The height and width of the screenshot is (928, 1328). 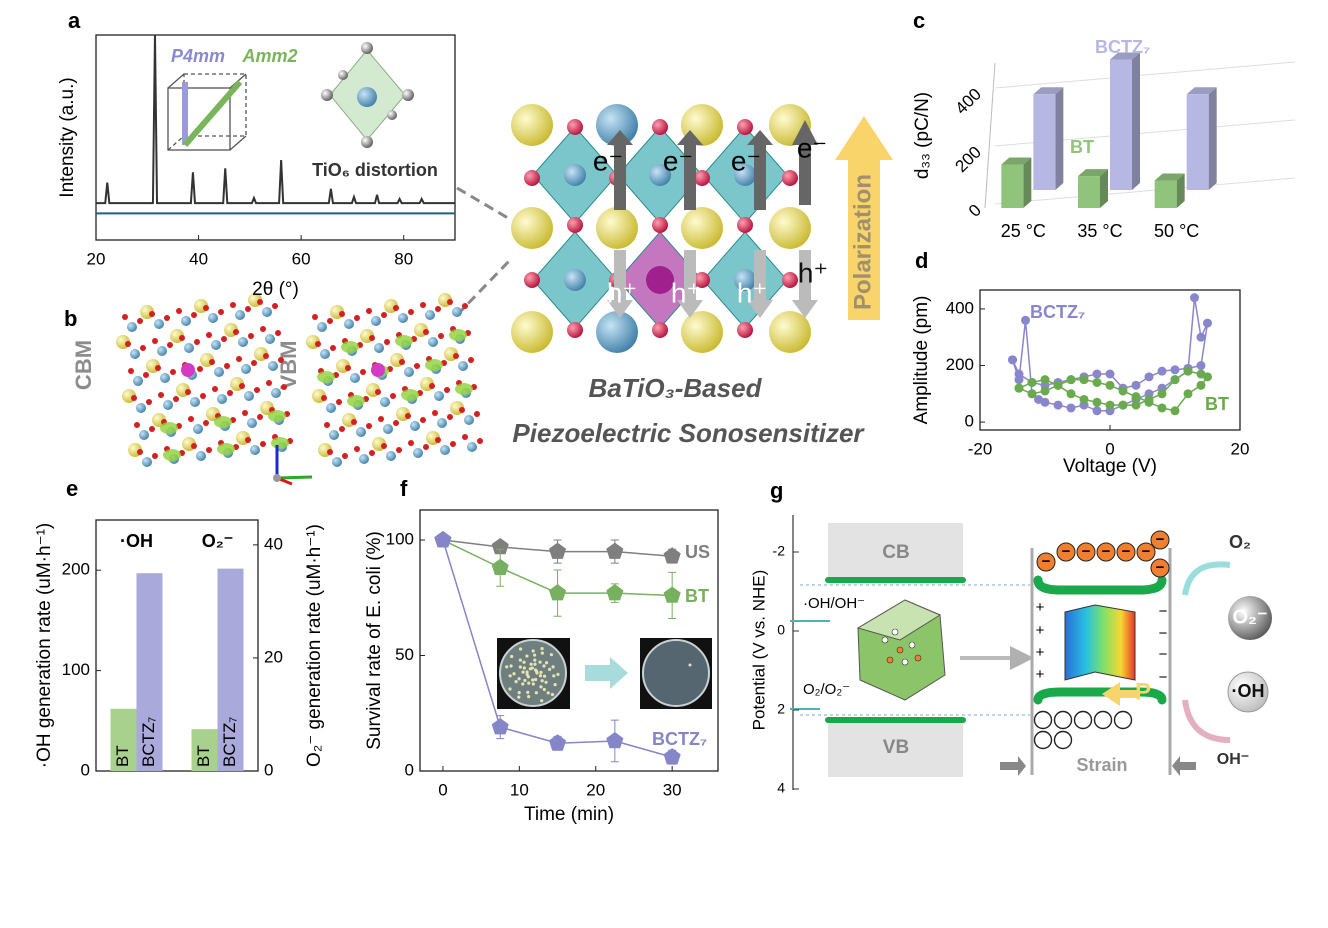 I want to click on crystal-structure: e⁻ e⁻ e⁻ e⁻ h⁺ h⁺ h⁺ h⁺, so click(x=669, y=228).